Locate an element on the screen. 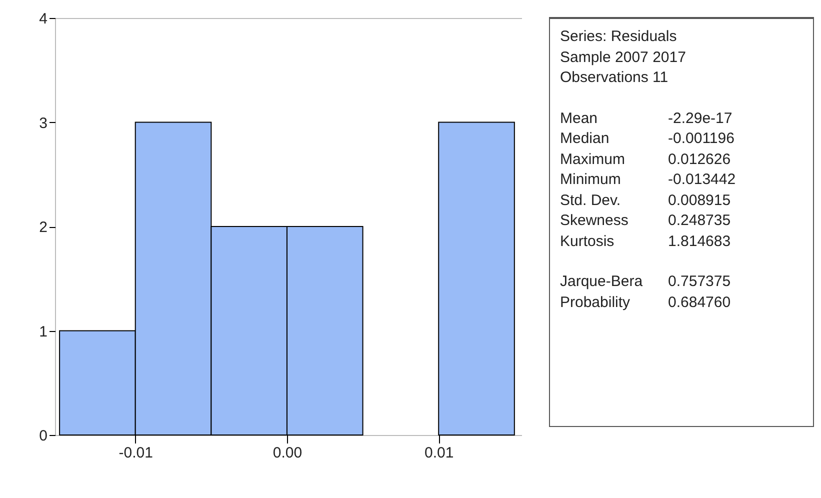 This screenshot has height=498, width=821. text: Maximum 0.012626 is located at coordinates (645, 159).